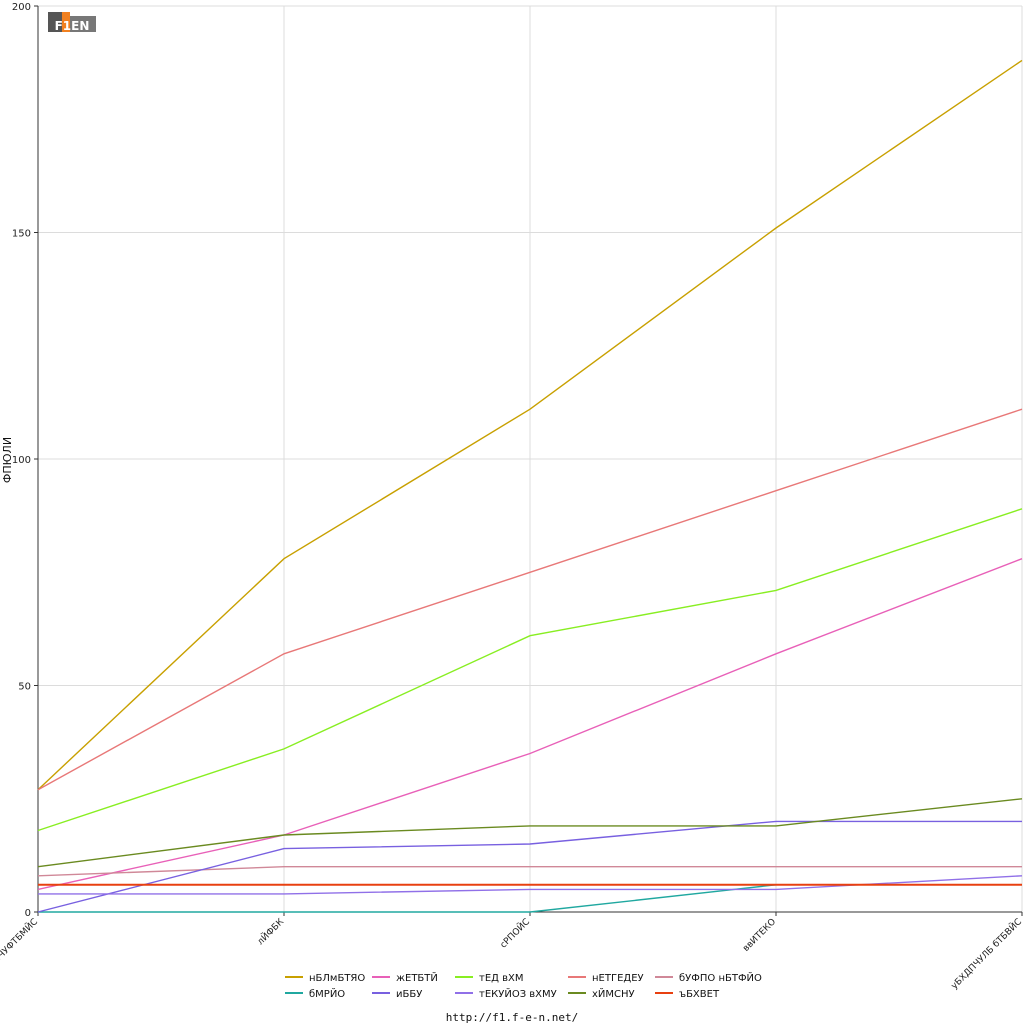 The height and width of the screenshot is (1024, 1024). What do you see at coordinates (501, 978) in the screenshot?
I see `legend-label: тЕД вХМ` at bounding box center [501, 978].